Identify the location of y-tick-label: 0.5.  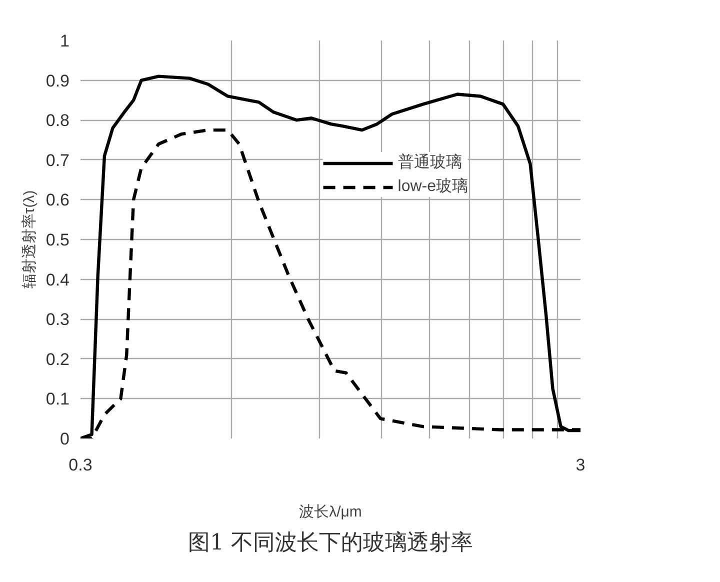
(58, 240).